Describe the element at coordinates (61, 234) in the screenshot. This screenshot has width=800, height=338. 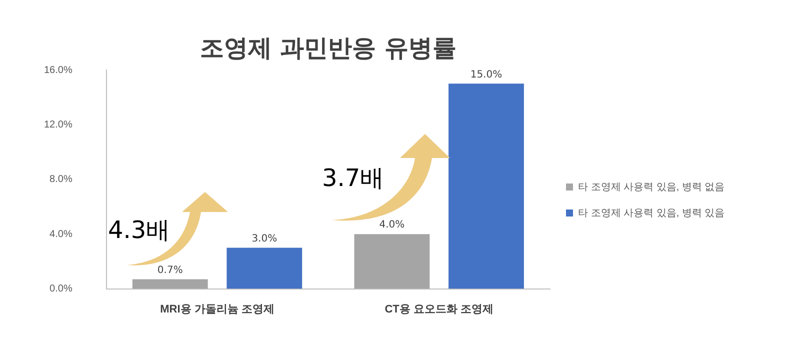
I see `y-tick-label: 4.0%` at that location.